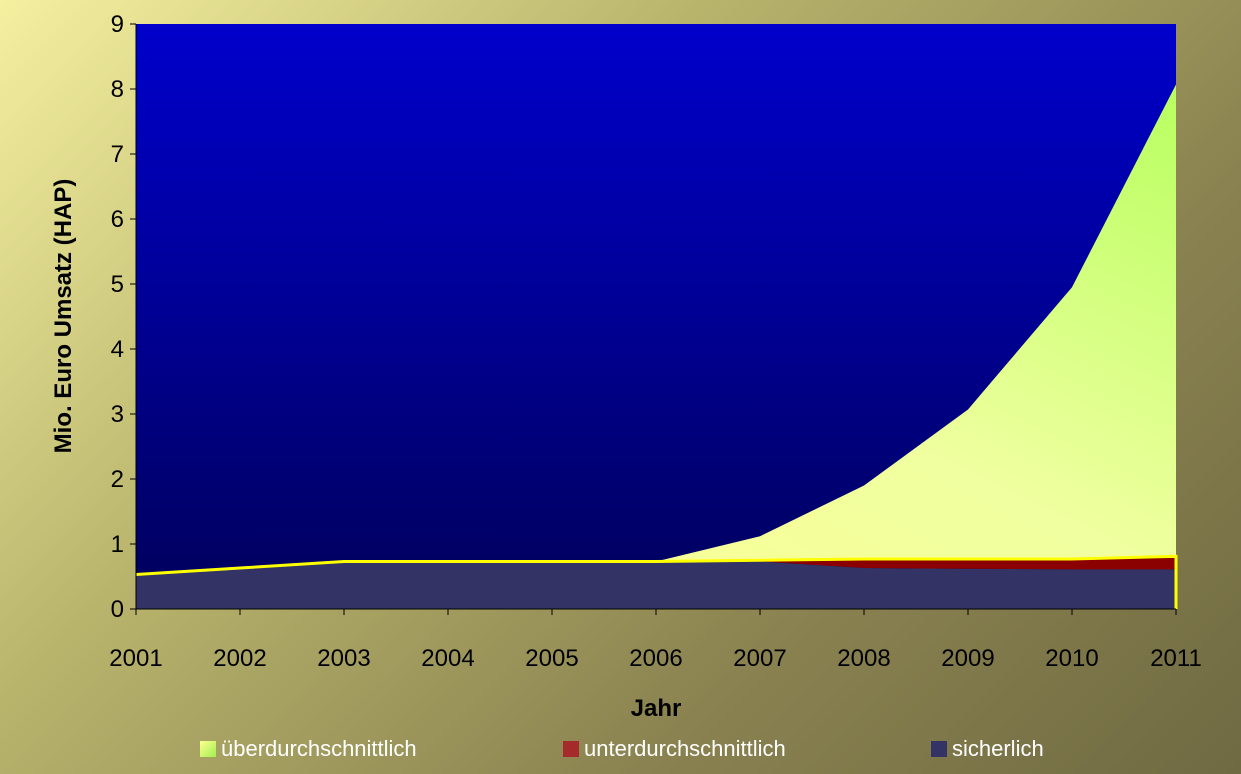 Image resolution: width=1241 pixels, height=774 pixels. I want to click on legend-item-ueberdurchschnittlich: überdurchschnittlich, so click(308, 749).